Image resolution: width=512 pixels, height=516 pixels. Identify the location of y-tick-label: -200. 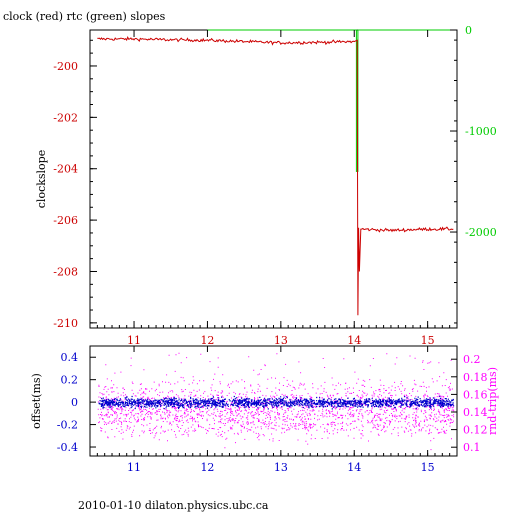
(65, 66).